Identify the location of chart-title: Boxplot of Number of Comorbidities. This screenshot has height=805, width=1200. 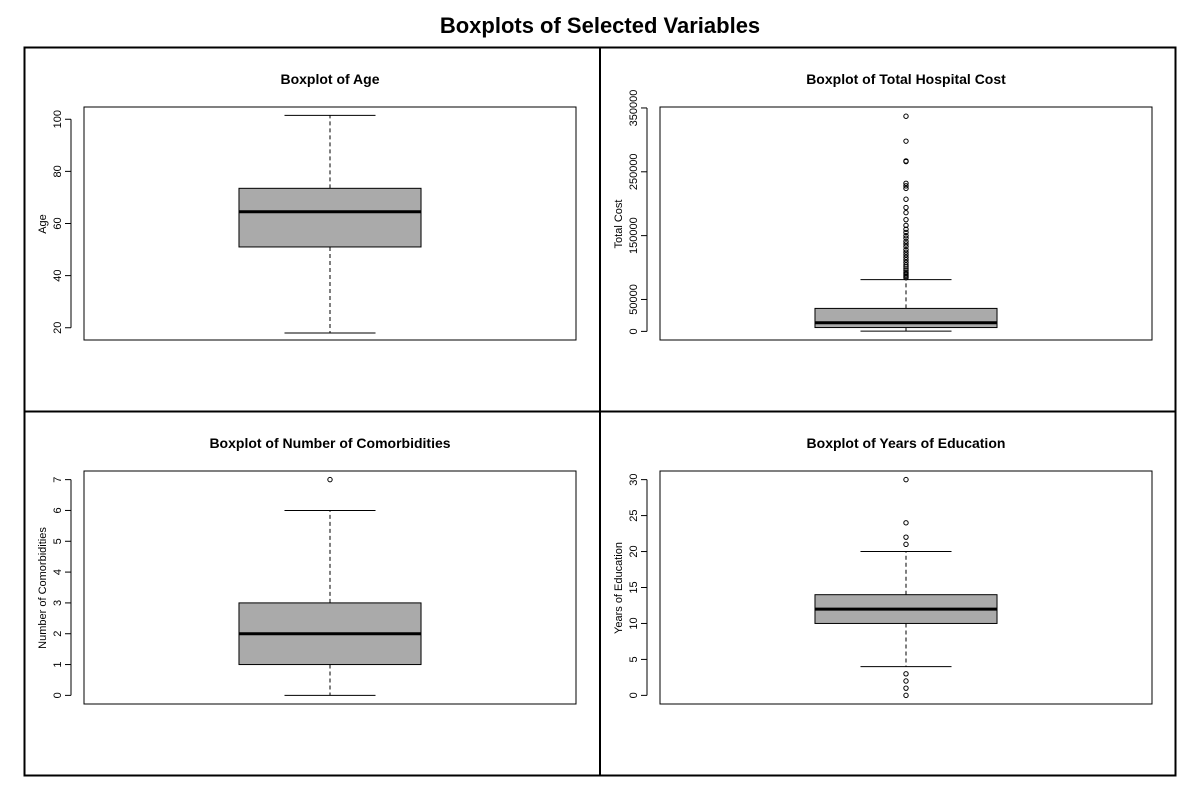
(329, 443).